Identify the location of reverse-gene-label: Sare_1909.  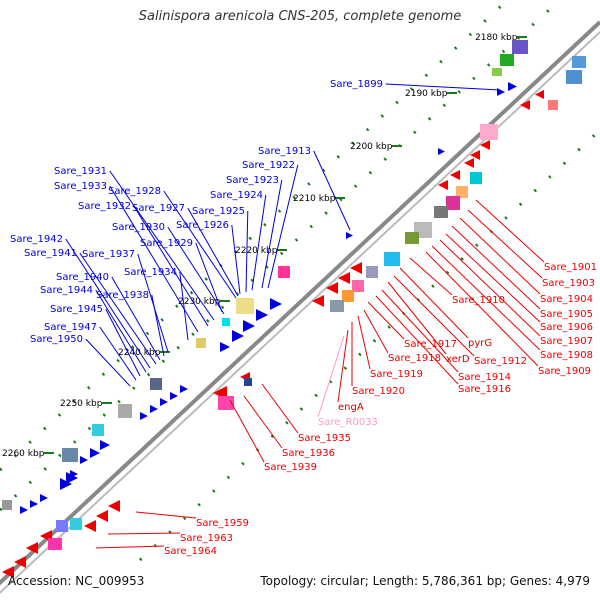
(564, 371).